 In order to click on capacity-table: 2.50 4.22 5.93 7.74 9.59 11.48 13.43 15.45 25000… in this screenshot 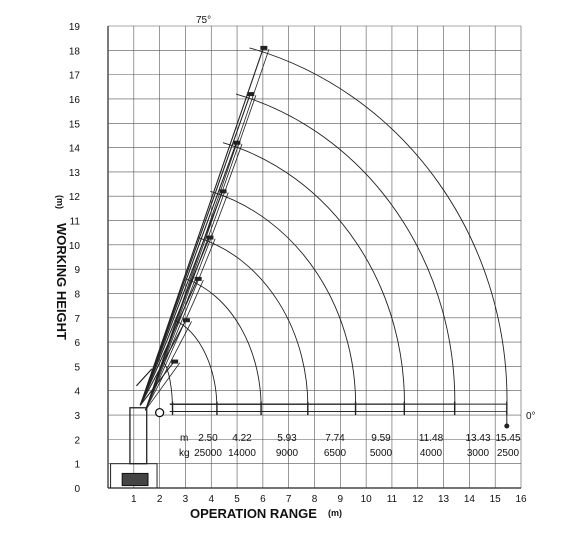, I will do `click(357, 446)`.